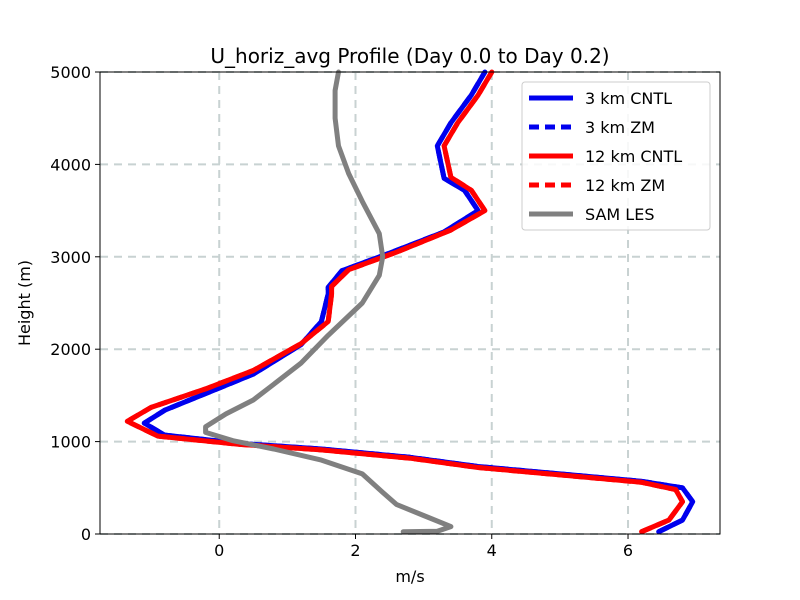 The height and width of the screenshot is (600, 800). I want to click on y-axis-label: Height (m), so click(24, 303).